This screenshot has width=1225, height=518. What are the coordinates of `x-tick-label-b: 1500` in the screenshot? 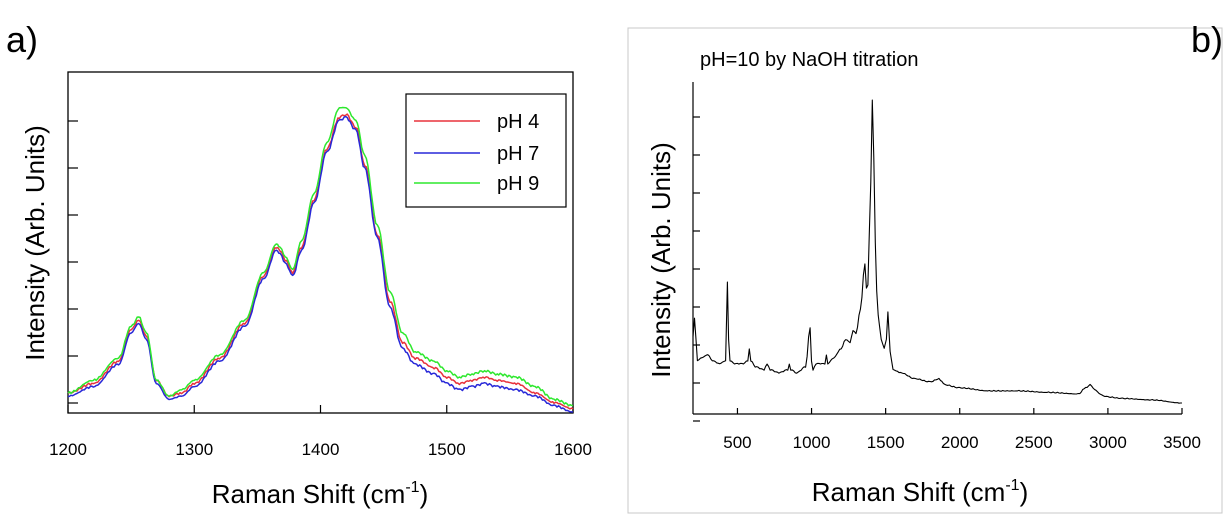 It's located at (886, 442).